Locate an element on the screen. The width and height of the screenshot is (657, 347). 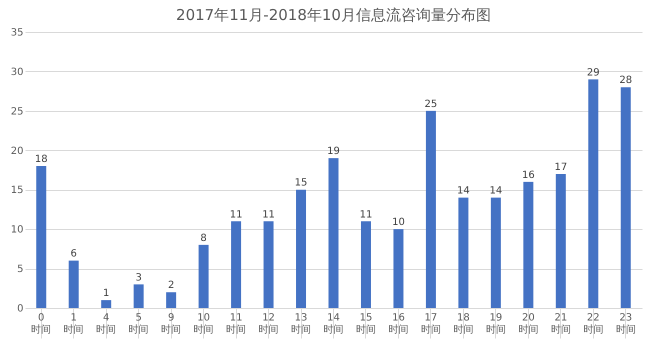
x-tick-label: 22 时间 is located at coordinates (593, 324).